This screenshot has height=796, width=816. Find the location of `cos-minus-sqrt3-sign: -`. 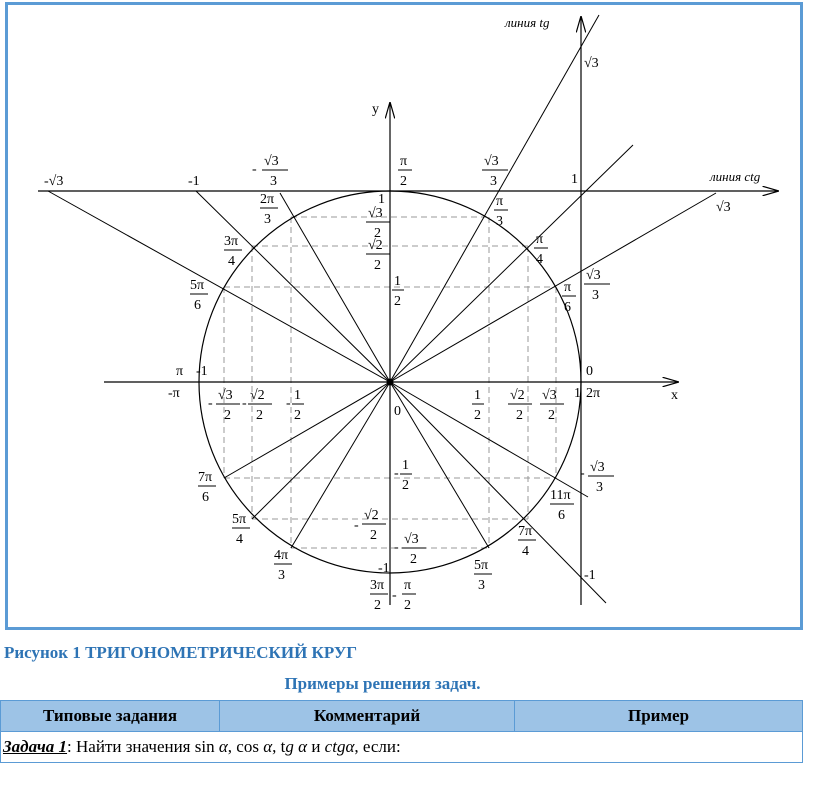

cos-minus-sqrt3-sign: - is located at coordinates (210, 403).